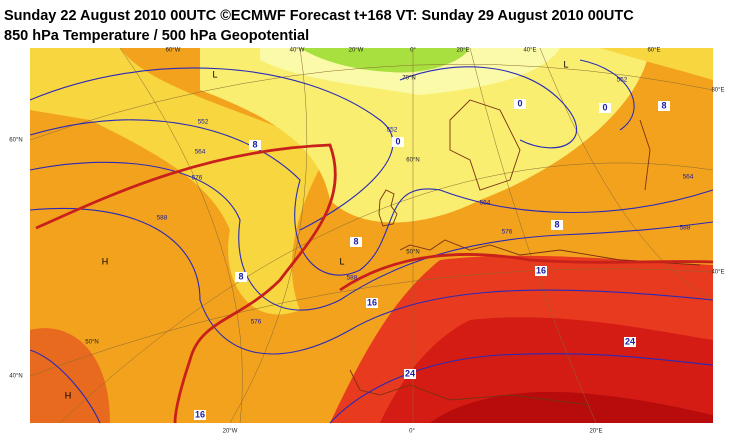 The height and width of the screenshot is (441, 739). What do you see at coordinates (297, 51) in the screenshot?
I see `graticule-label: 40°W` at bounding box center [297, 51].